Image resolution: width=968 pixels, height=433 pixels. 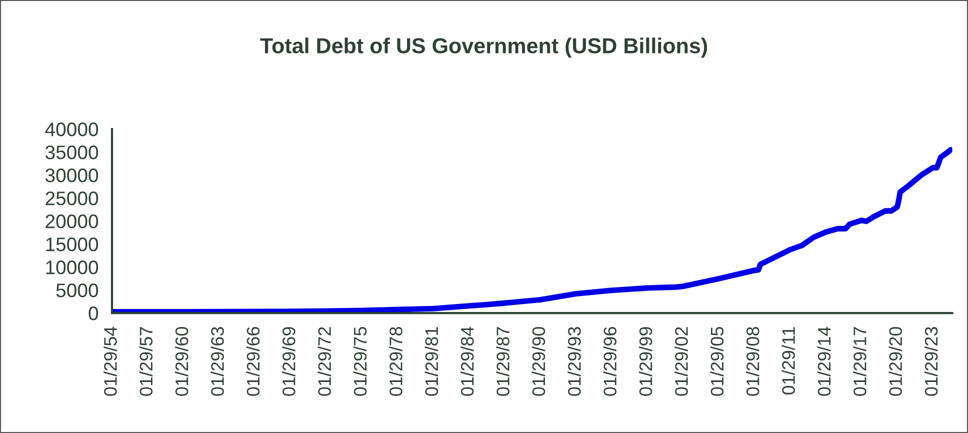 What do you see at coordinates (753, 361) in the screenshot?
I see `x-tick-label: 01/29/08` at bounding box center [753, 361].